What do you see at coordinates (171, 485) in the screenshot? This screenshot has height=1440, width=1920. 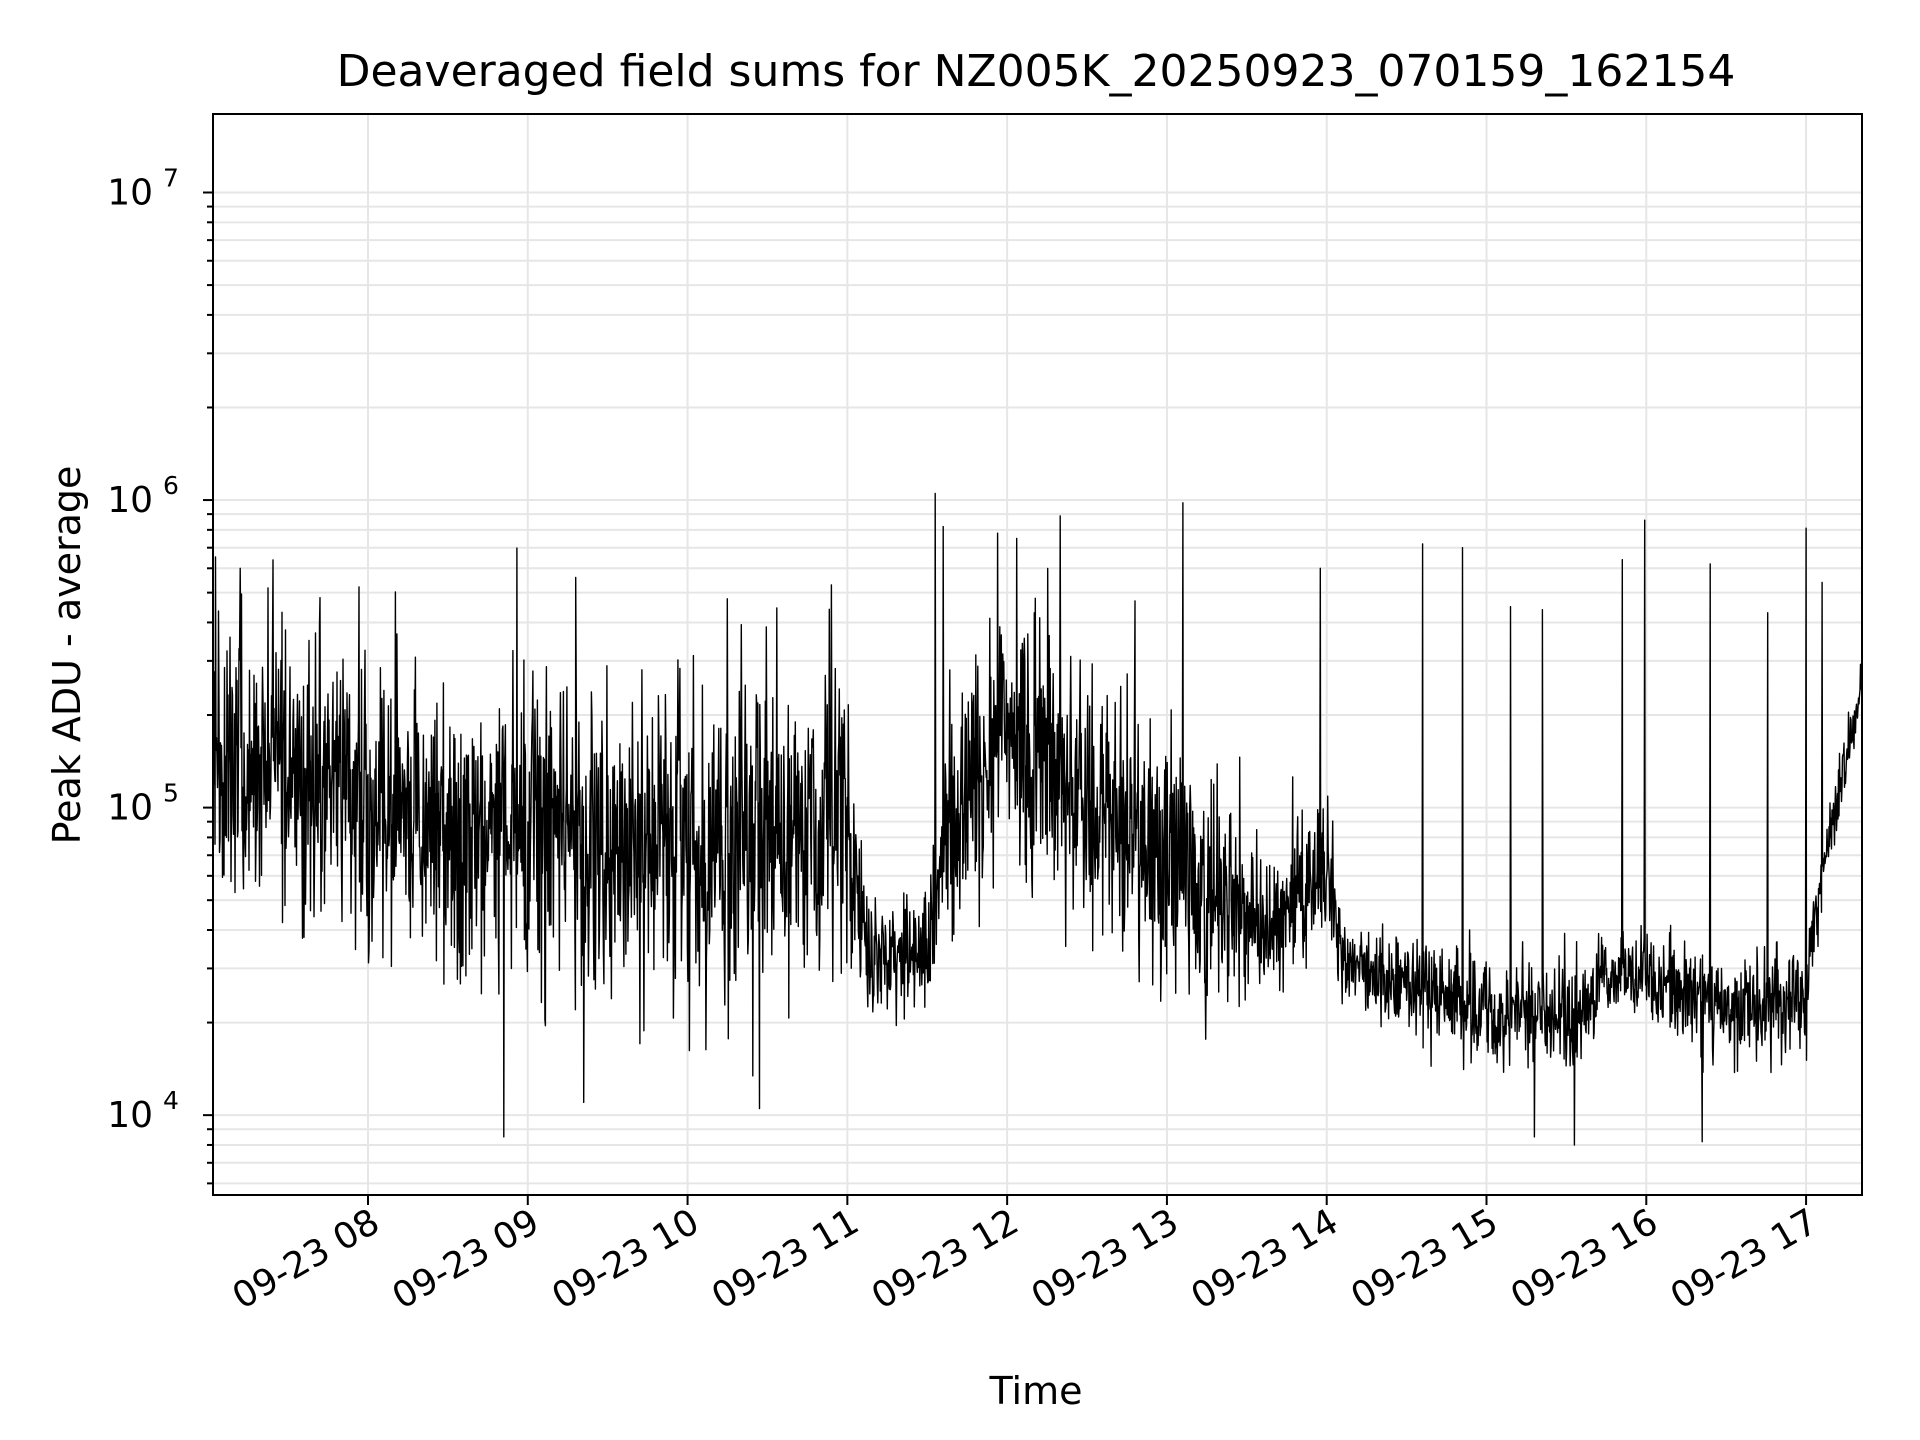 I see `y-tick-exponent: 6` at bounding box center [171, 485].